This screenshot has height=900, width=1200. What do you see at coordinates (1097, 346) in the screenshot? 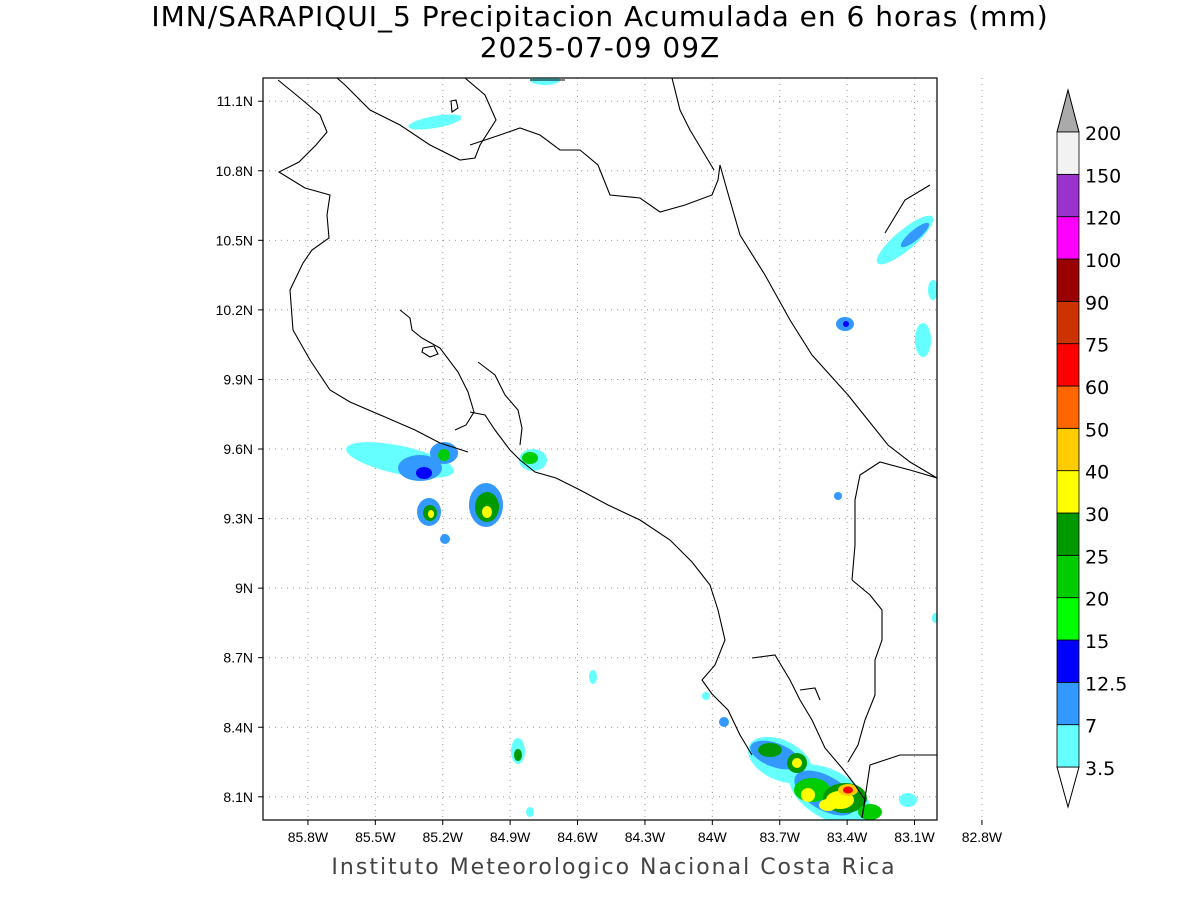
I see `colorbar-label: 75` at bounding box center [1097, 346].